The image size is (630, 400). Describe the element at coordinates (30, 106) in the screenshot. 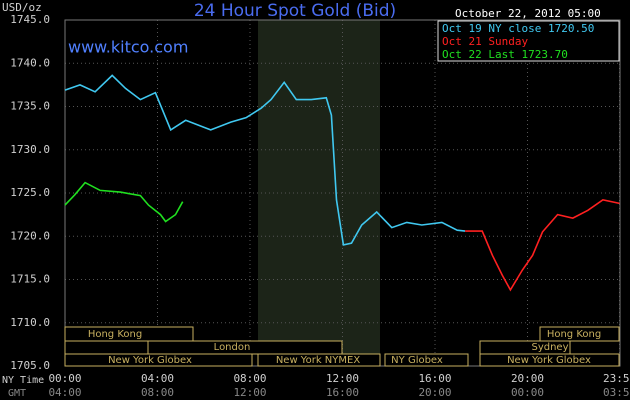

I see `y-tick-label: 1735.0` at that location.